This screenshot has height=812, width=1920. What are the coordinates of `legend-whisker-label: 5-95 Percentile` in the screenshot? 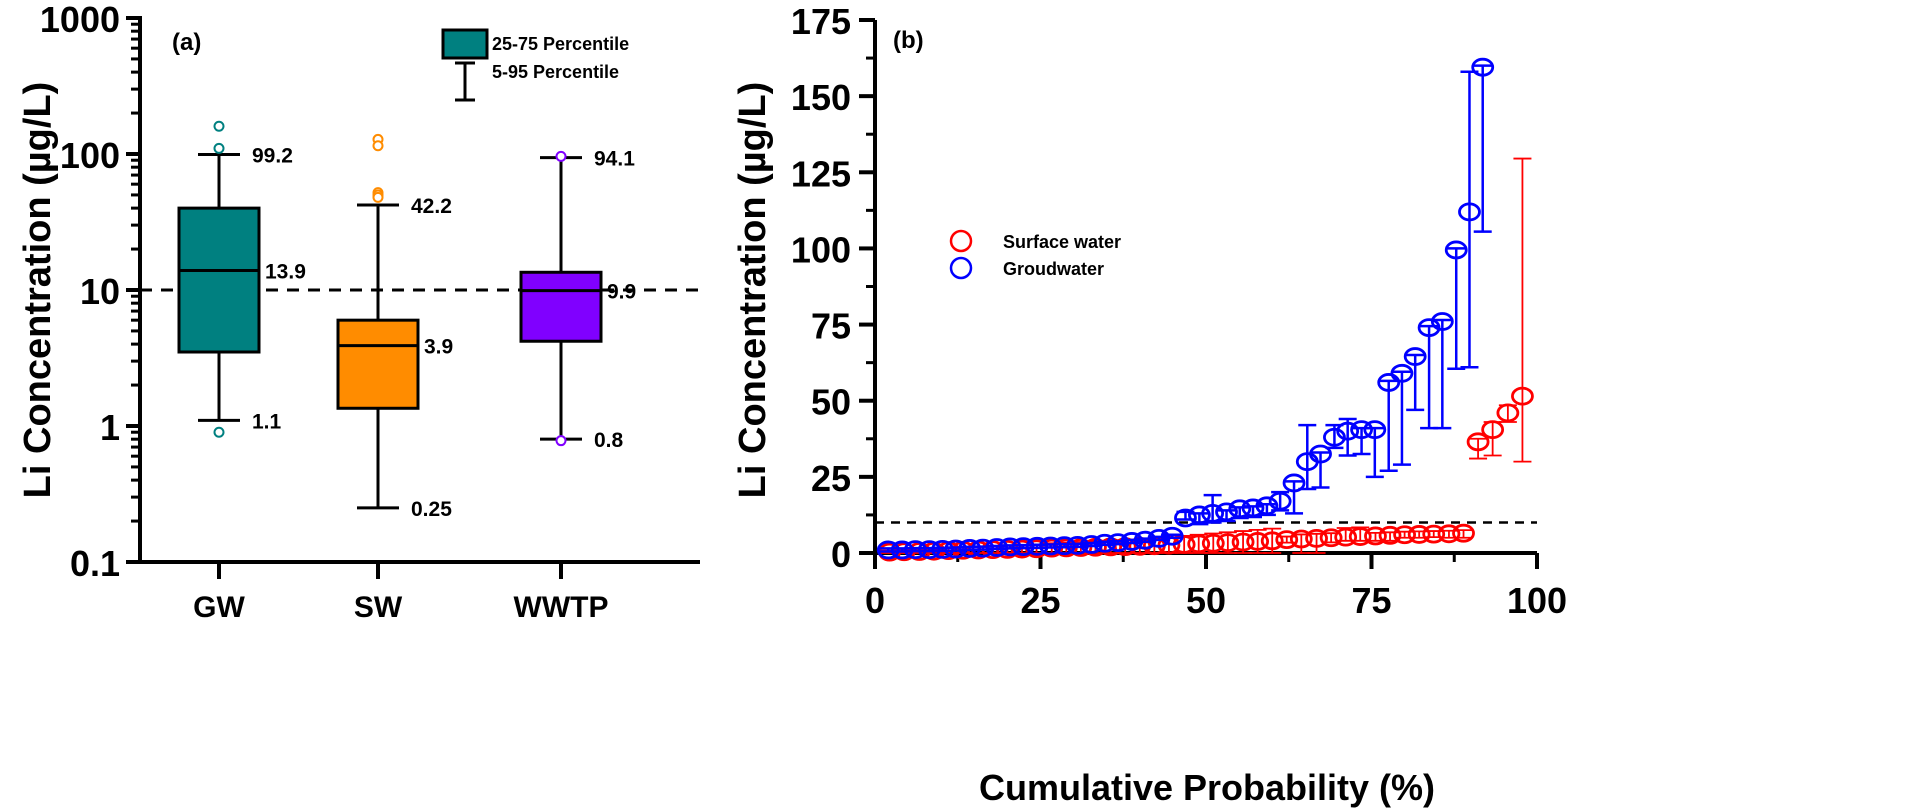 It's located at (555, 72).